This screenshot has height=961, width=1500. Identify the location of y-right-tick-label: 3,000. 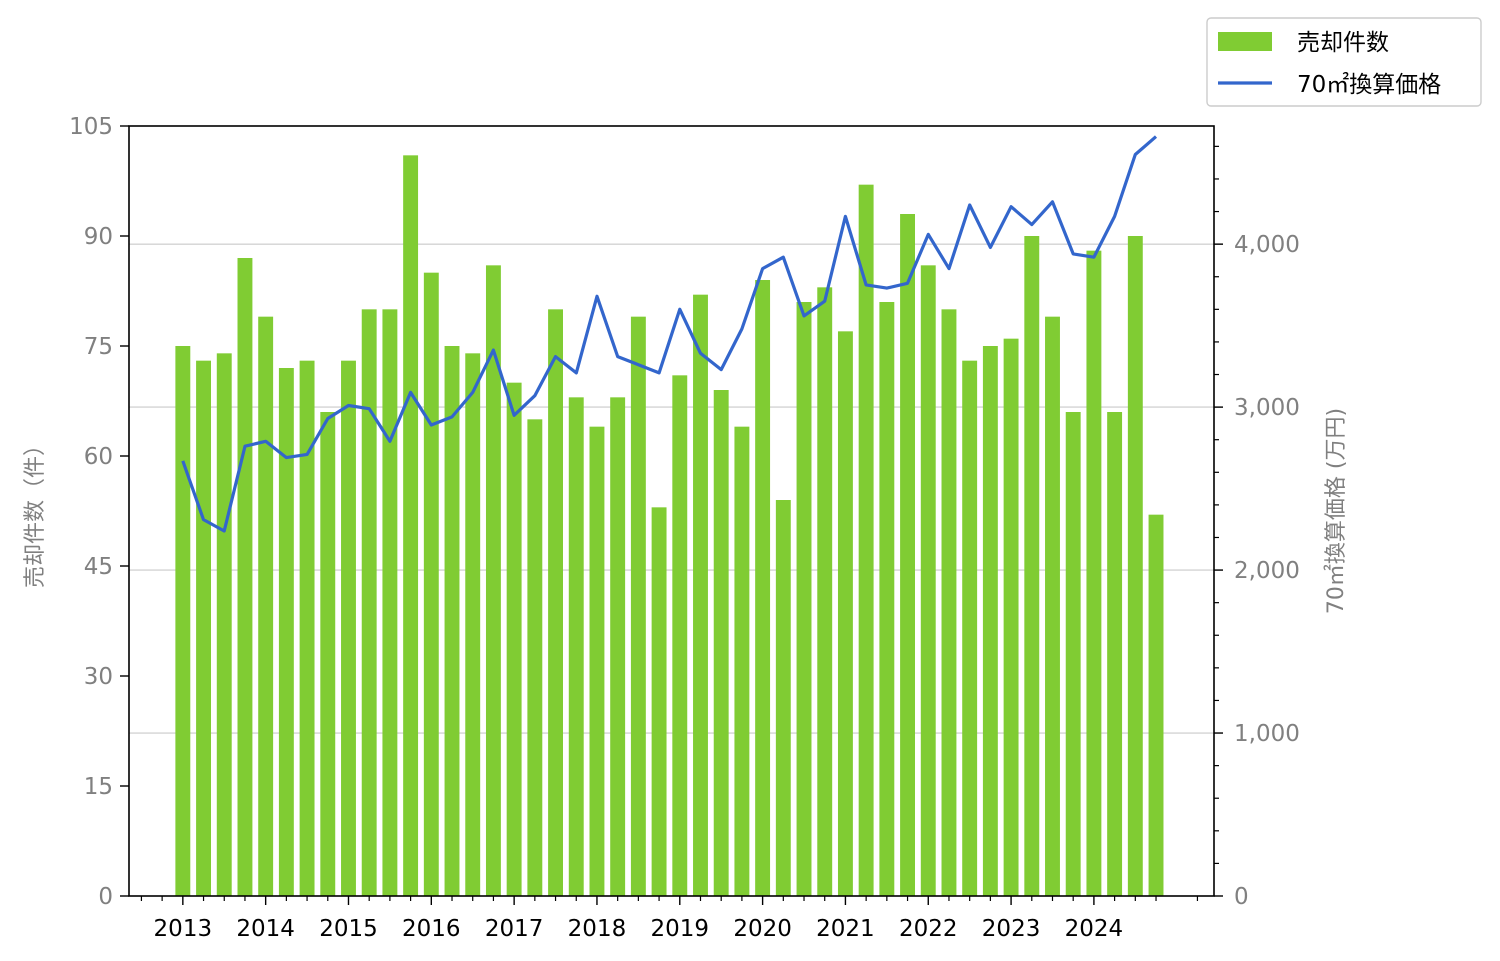
(1267, 408).